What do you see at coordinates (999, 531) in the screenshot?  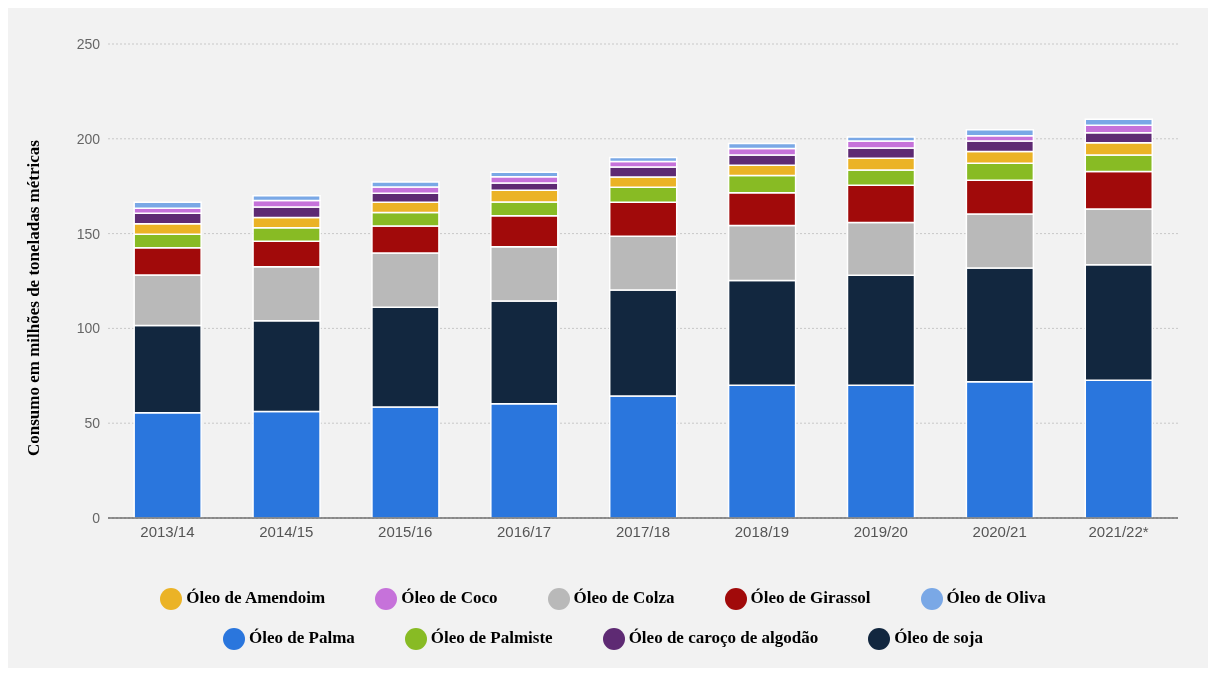 I see `x-tick-label: 2020/21` at bounding box center [999, 531].